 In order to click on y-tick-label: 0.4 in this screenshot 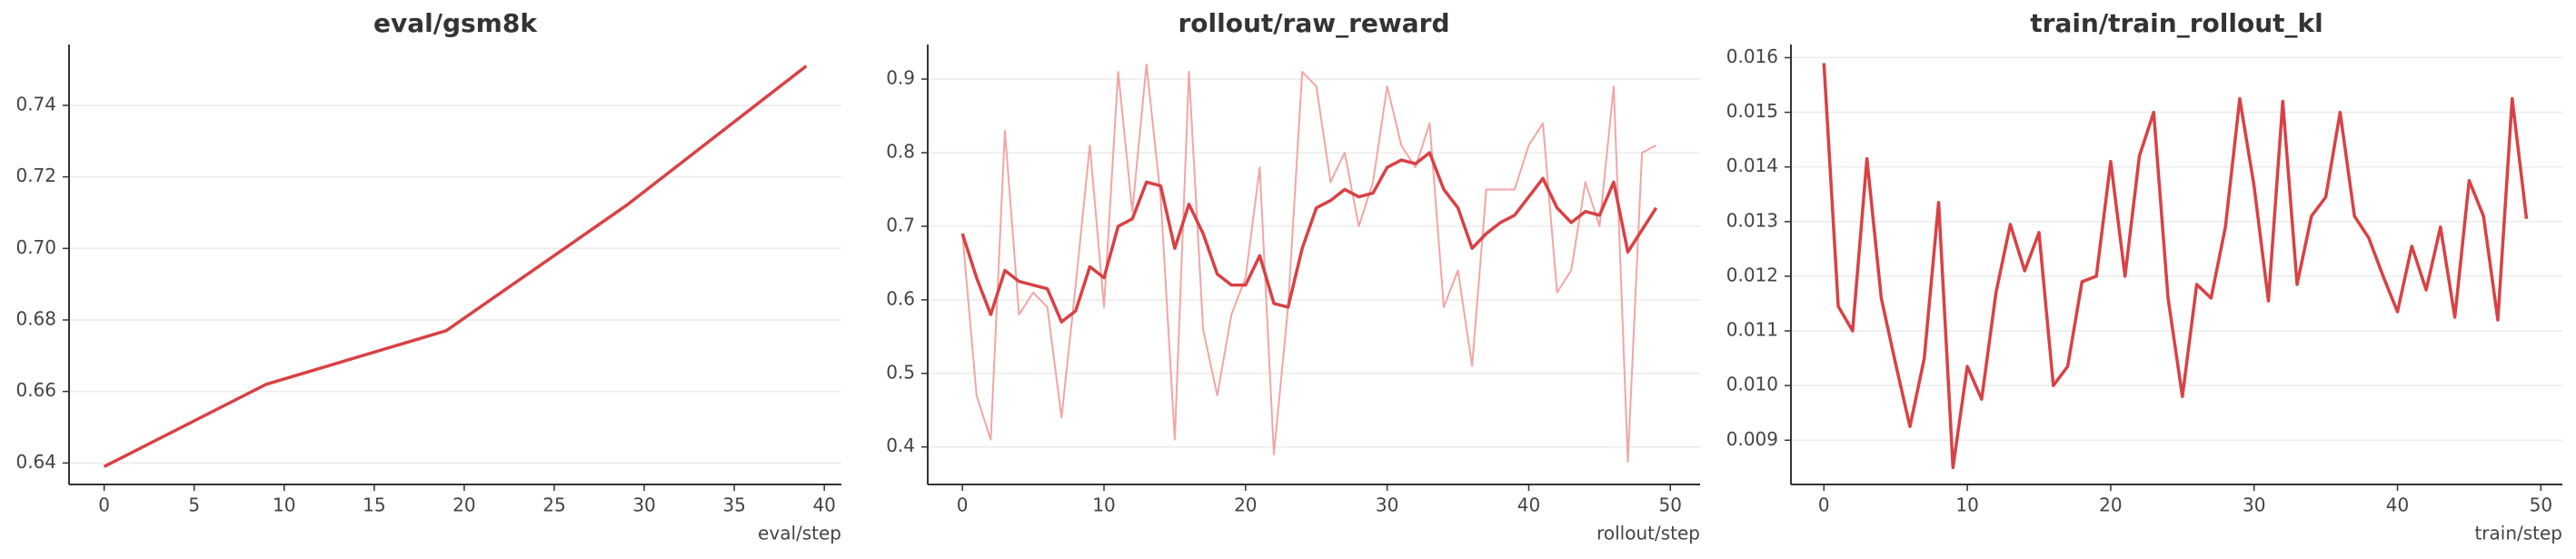, I will do `click(901, 445)`.